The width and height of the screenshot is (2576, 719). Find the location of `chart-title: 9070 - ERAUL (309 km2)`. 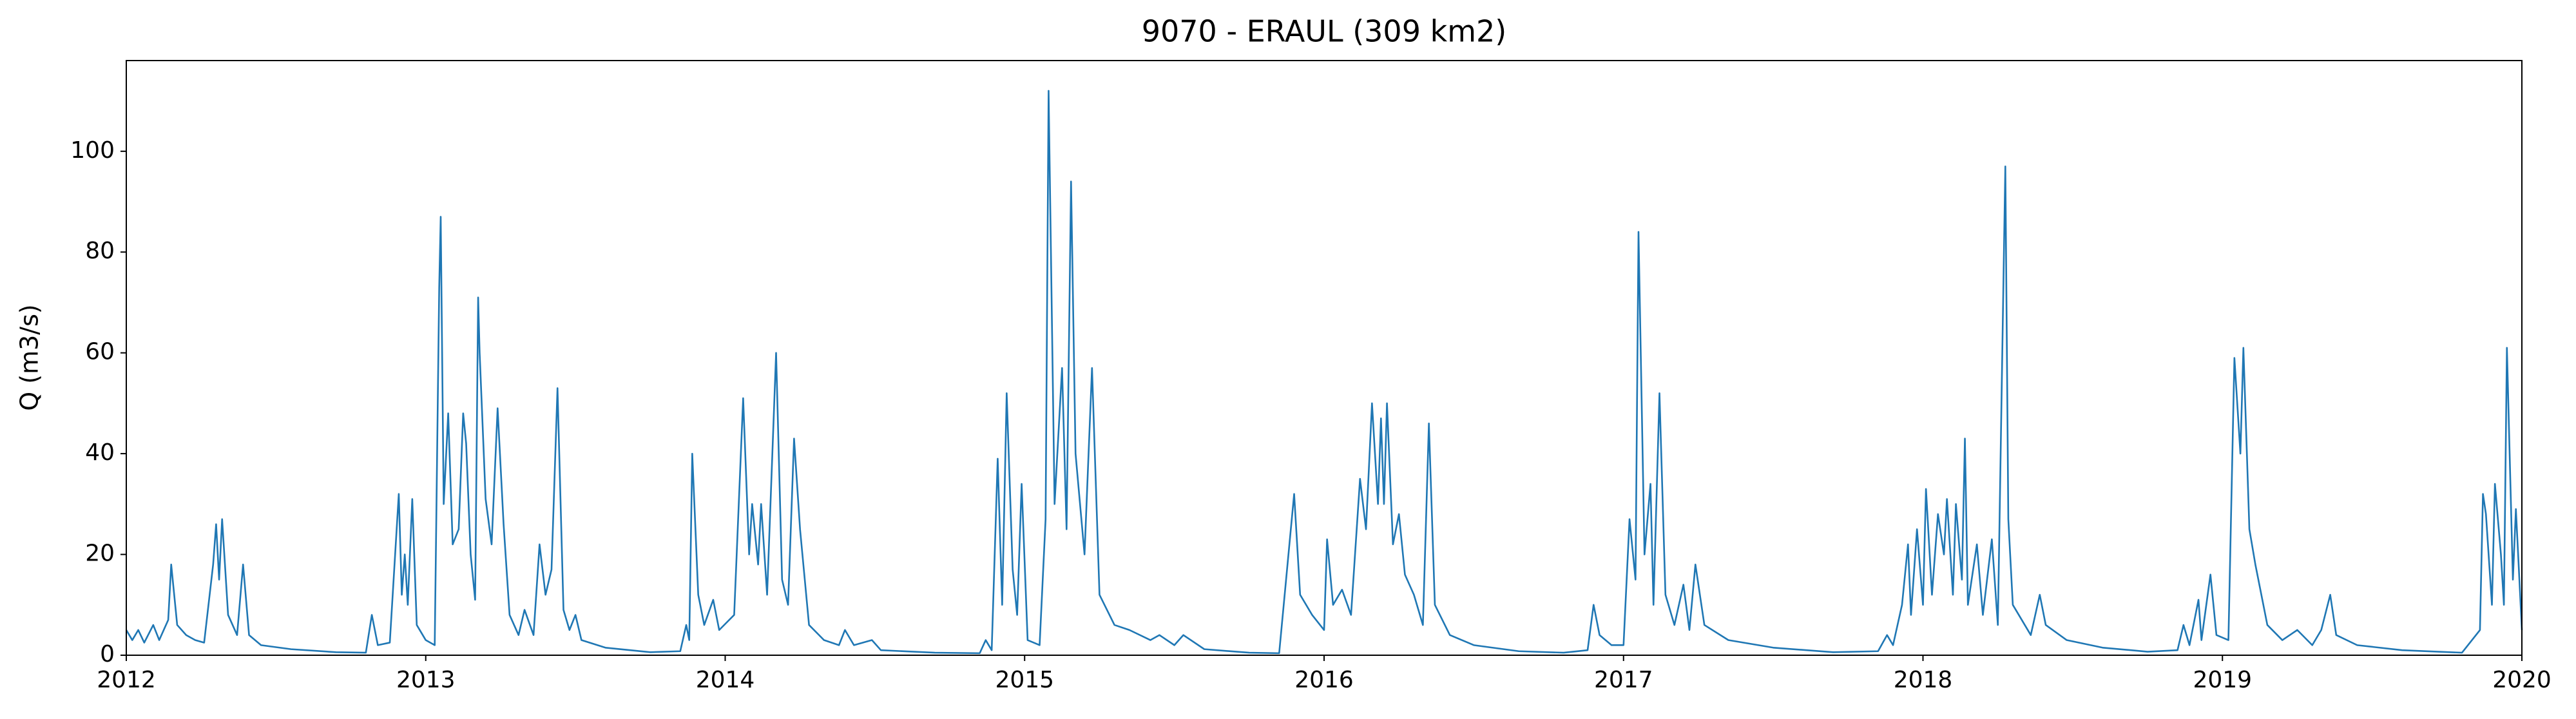

chart-title: 9070 - ERAUL (309 km2) is located at coordinates (1324, 31).